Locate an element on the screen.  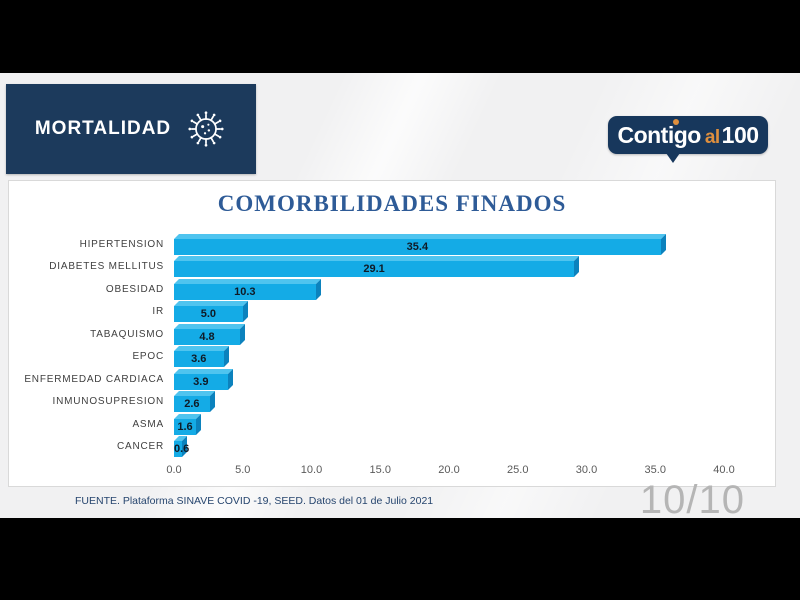
category-label: INMUNOSUPRESION is located at coordinates (108, 402).